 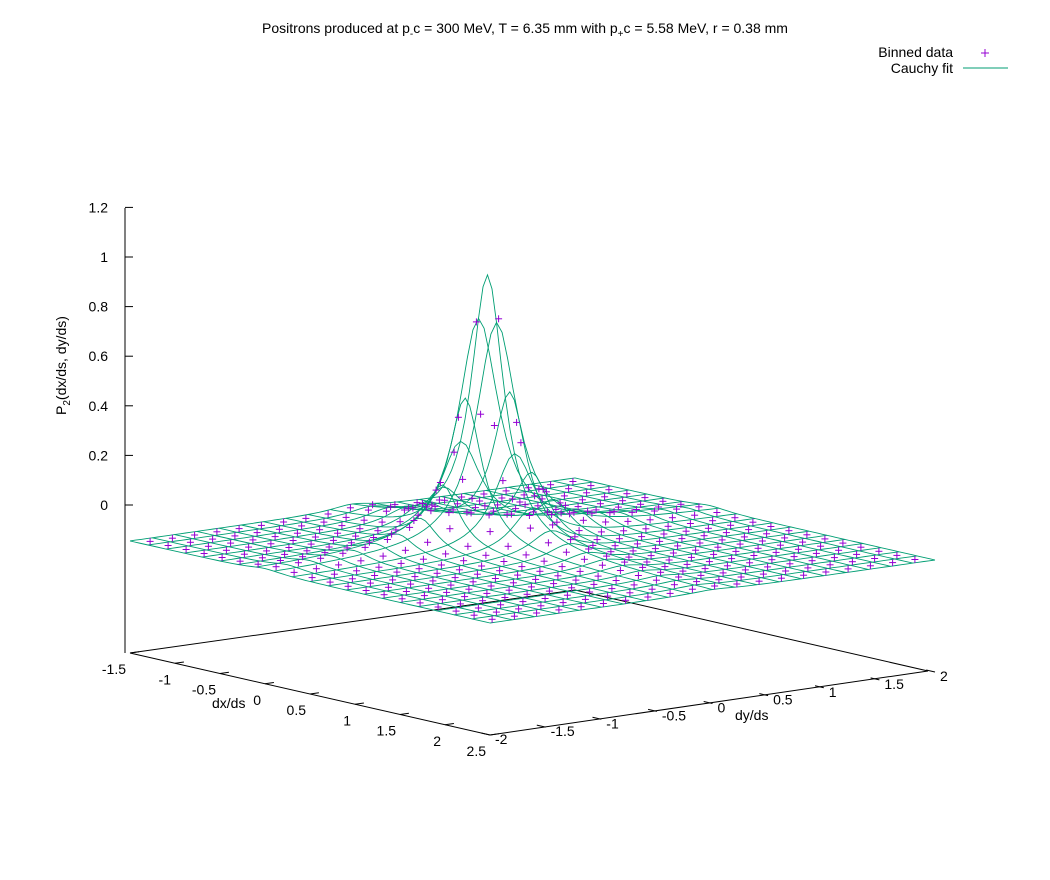 What do you see at coordinates (985, 53) in the screenshot?
I see `legend-marker-plus` at bounding box center [985, 53].